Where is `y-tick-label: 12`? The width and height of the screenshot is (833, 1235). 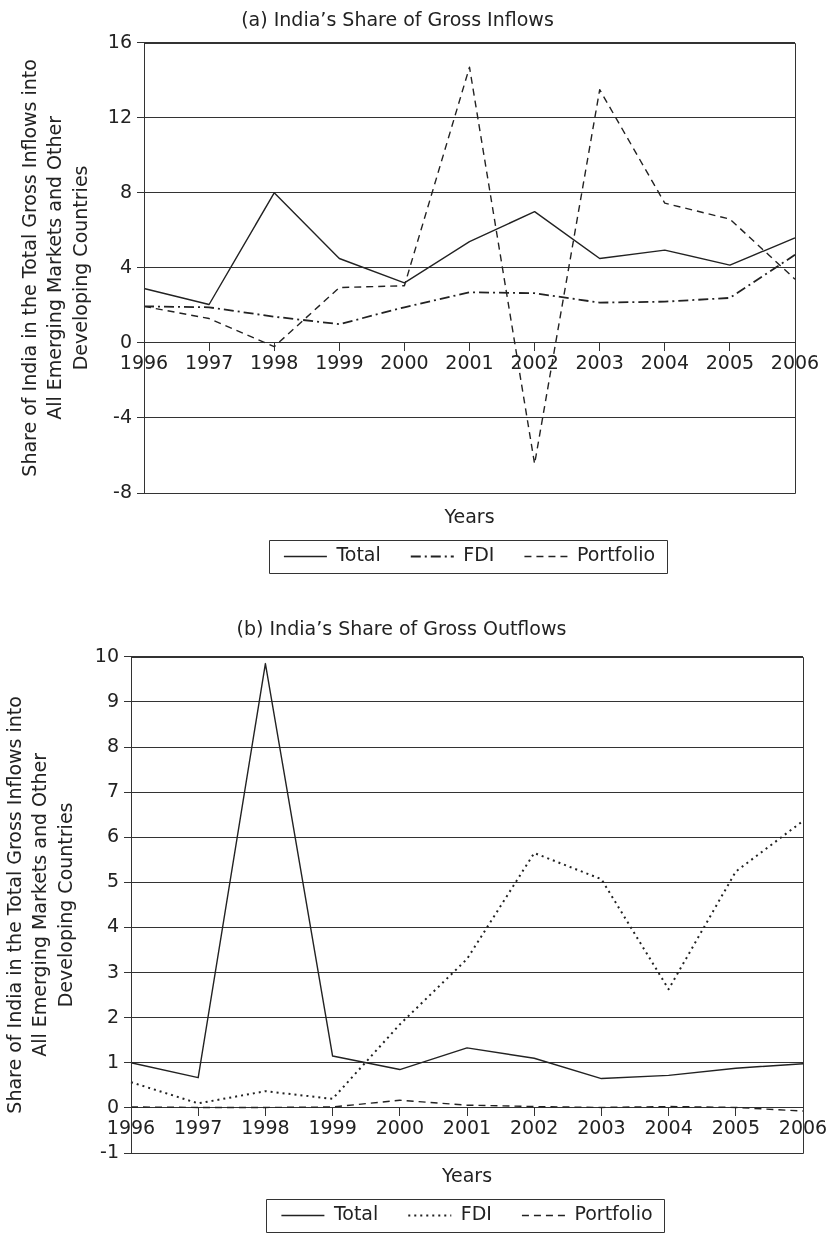
y-tick-label: 12 is located at coordinates (119, 115).